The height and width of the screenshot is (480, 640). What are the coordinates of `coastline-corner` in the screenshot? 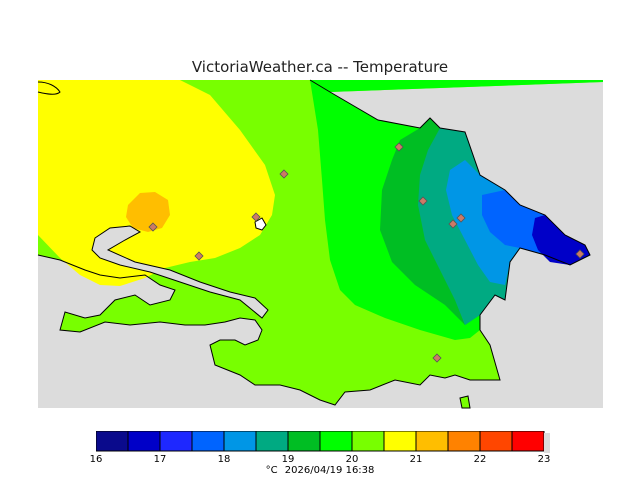 It's located at (49, 88).